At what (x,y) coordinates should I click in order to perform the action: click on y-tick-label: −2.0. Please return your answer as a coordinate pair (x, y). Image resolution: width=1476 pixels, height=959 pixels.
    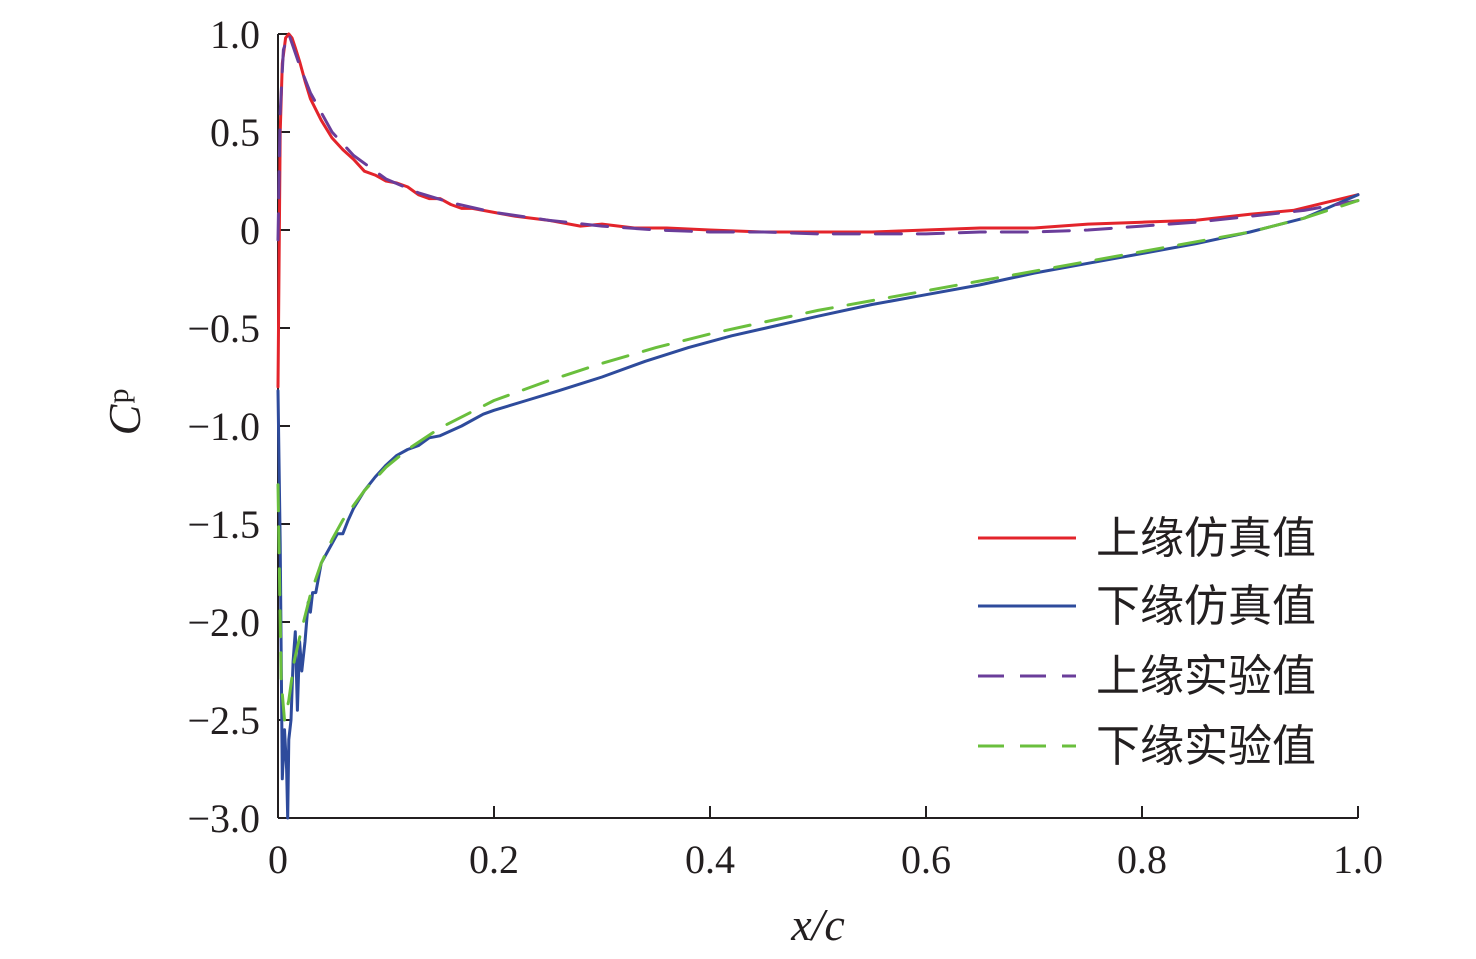
    Looking at the image, I should click on (223, 622).